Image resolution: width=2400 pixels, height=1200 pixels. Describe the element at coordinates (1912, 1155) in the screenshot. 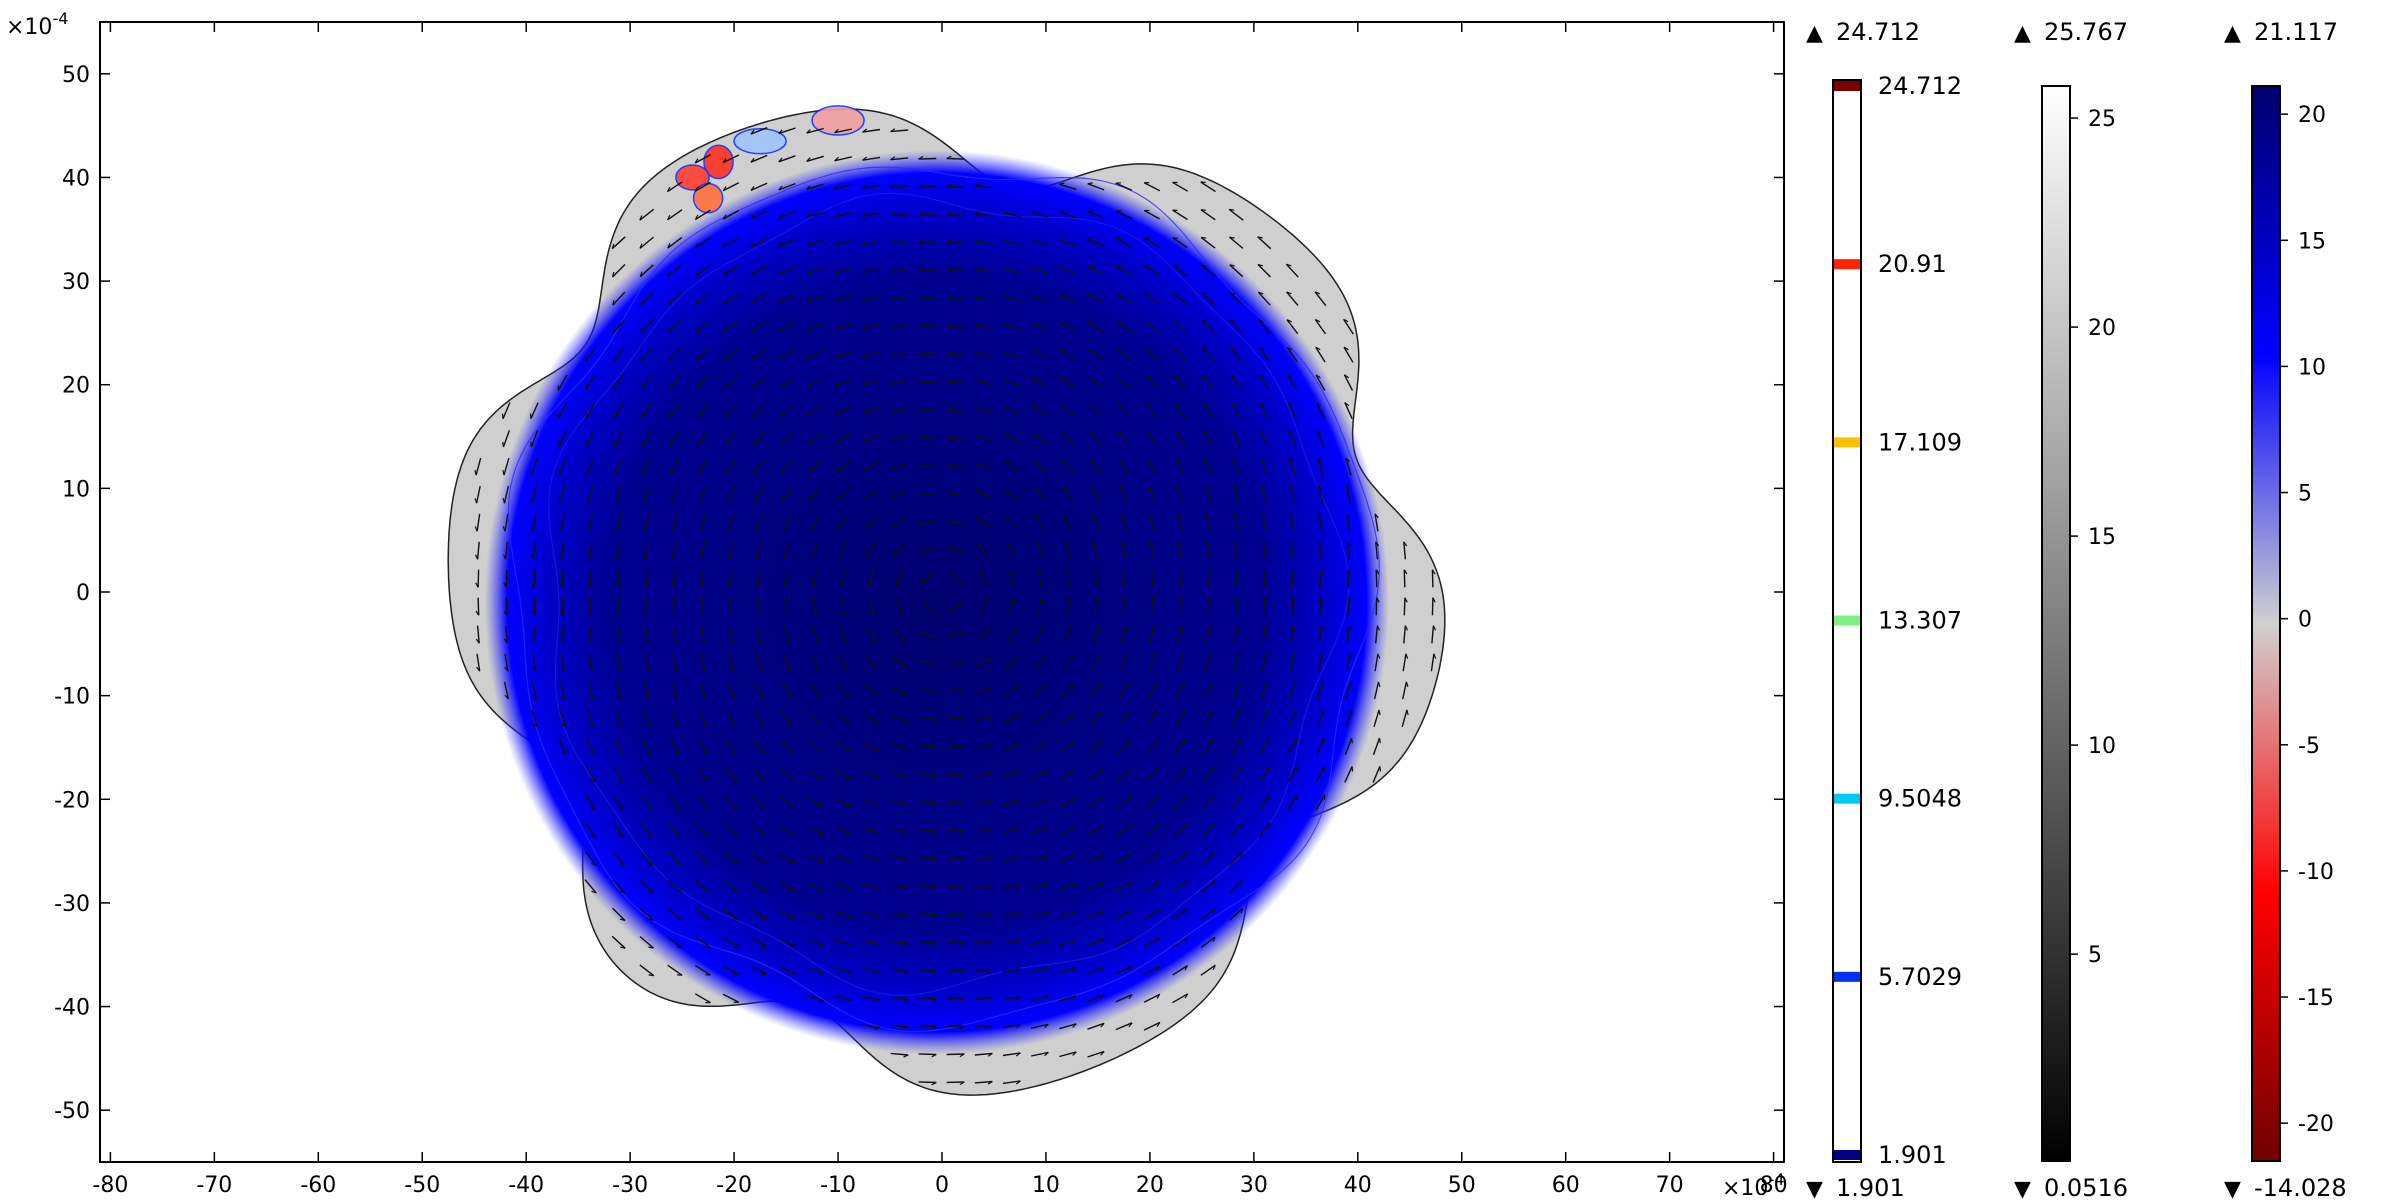

I see `colorbar-1-level-label: 1.901` at that location.